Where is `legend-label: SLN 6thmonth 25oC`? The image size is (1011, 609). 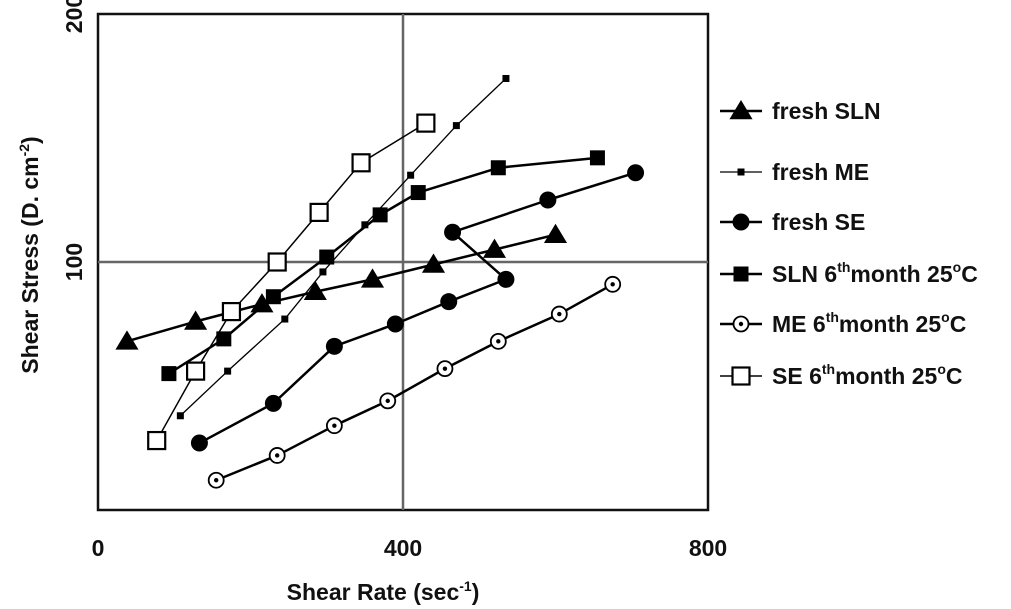 legend-label: SLN 6thmonth 25oC is located at coordinates (875, 273).